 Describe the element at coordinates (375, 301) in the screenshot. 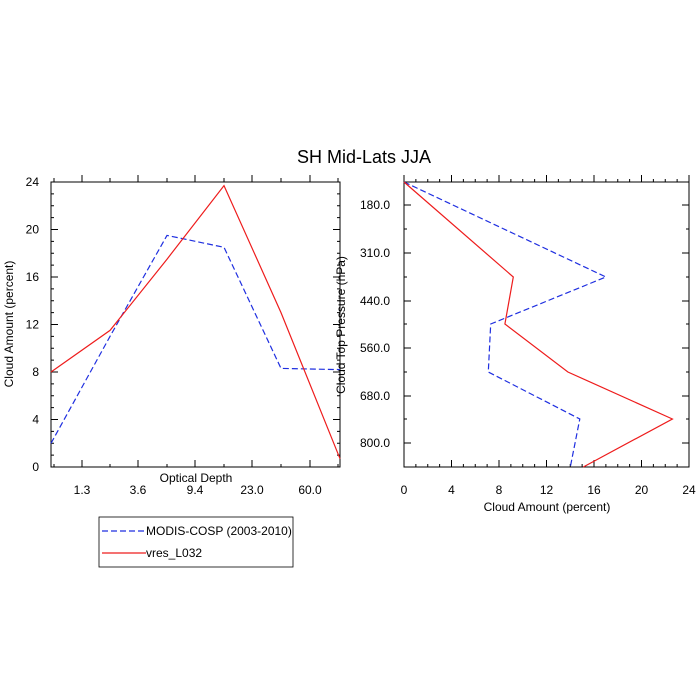

I see `right-y-tick-label: 440.0` at that location.